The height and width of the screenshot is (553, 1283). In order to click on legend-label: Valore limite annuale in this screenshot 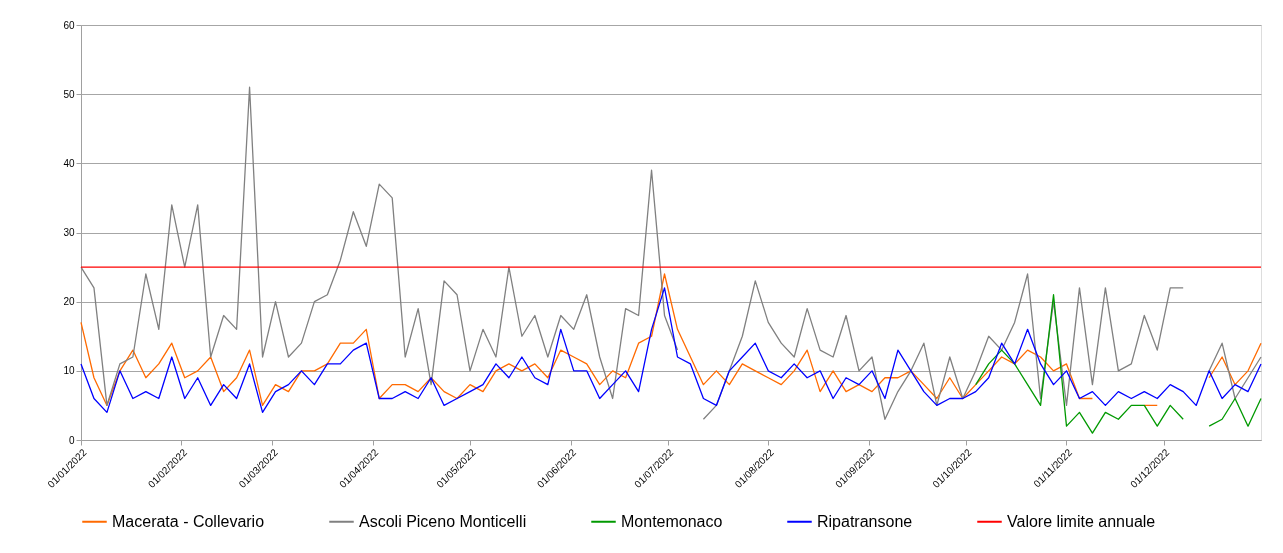, I will do `click(1081, 521)`.